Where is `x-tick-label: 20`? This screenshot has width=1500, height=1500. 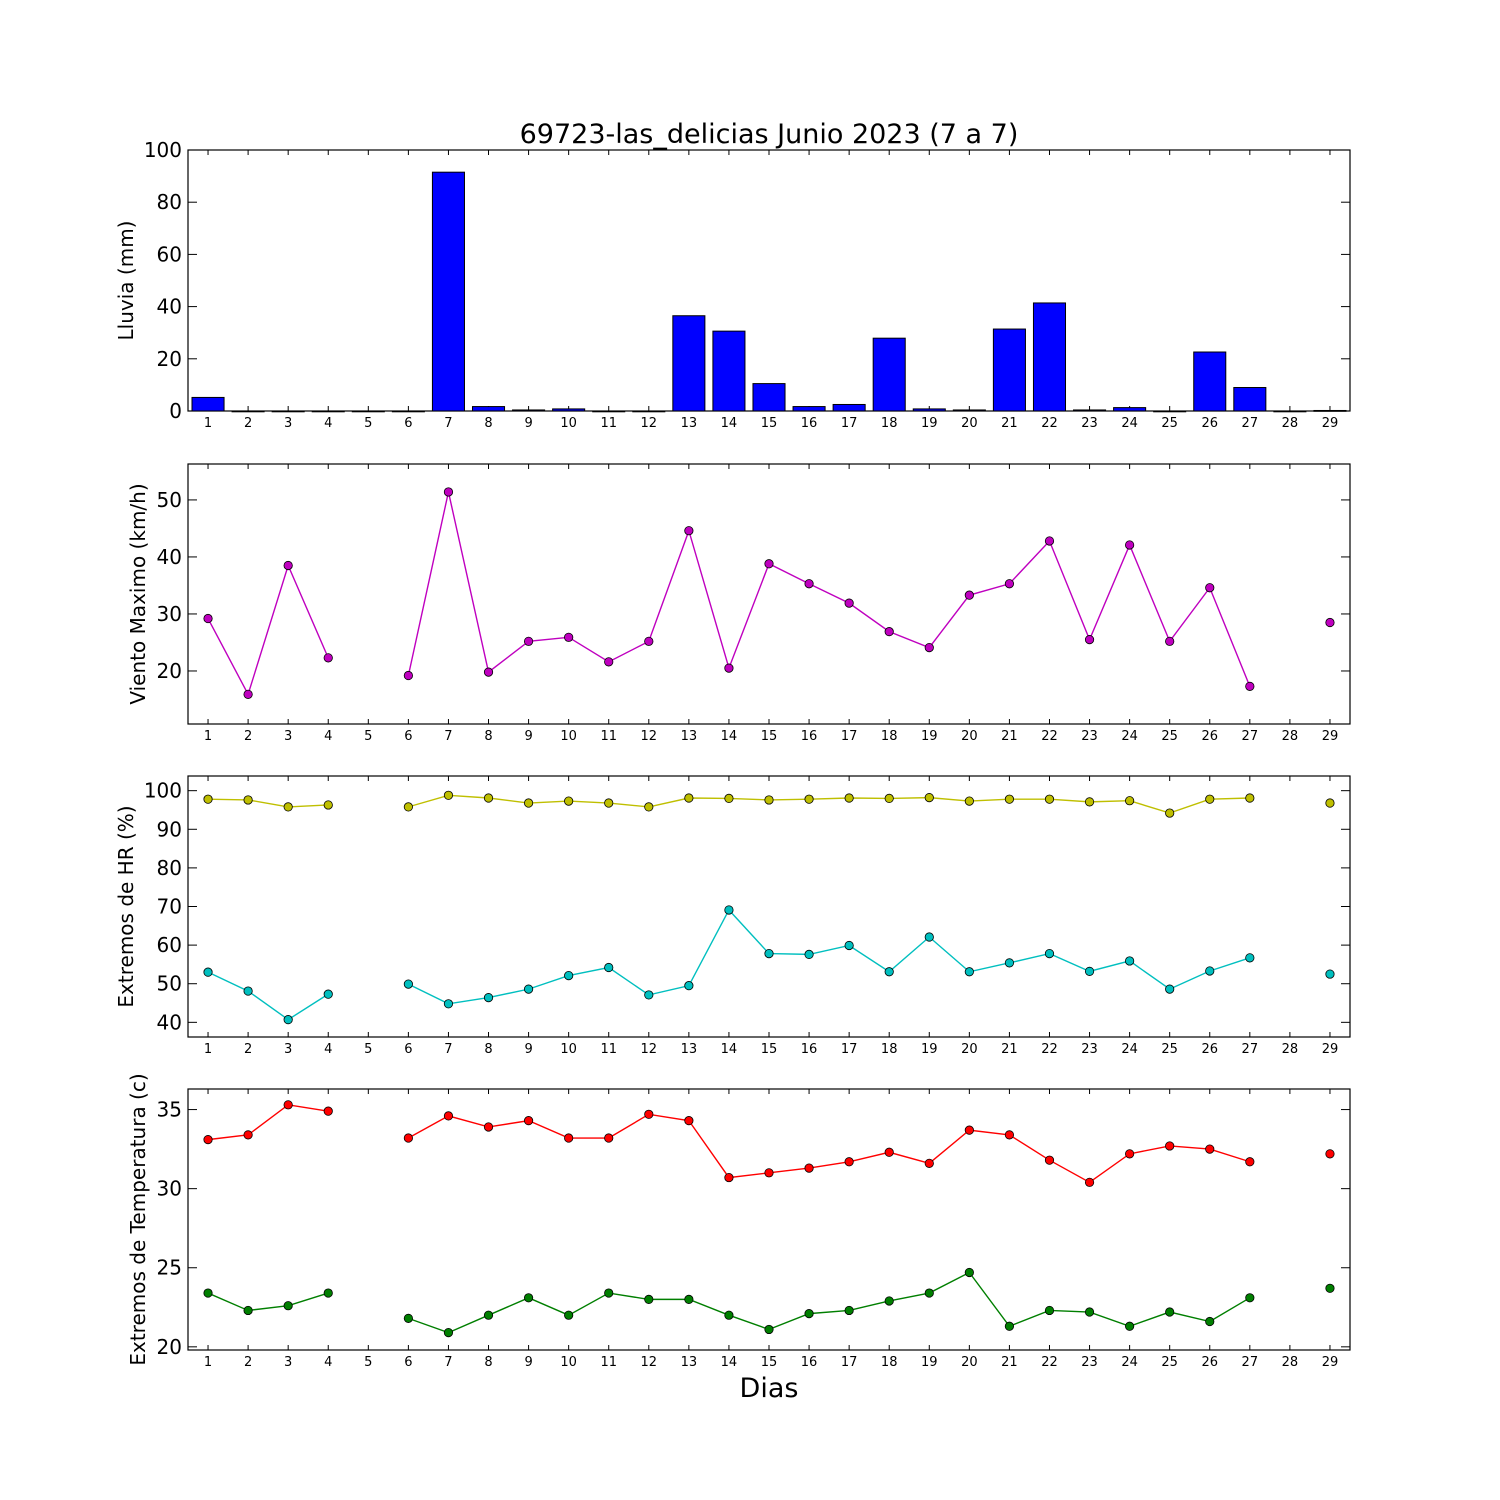
x-tick-label: 20 is located at coordinates (969, 423).